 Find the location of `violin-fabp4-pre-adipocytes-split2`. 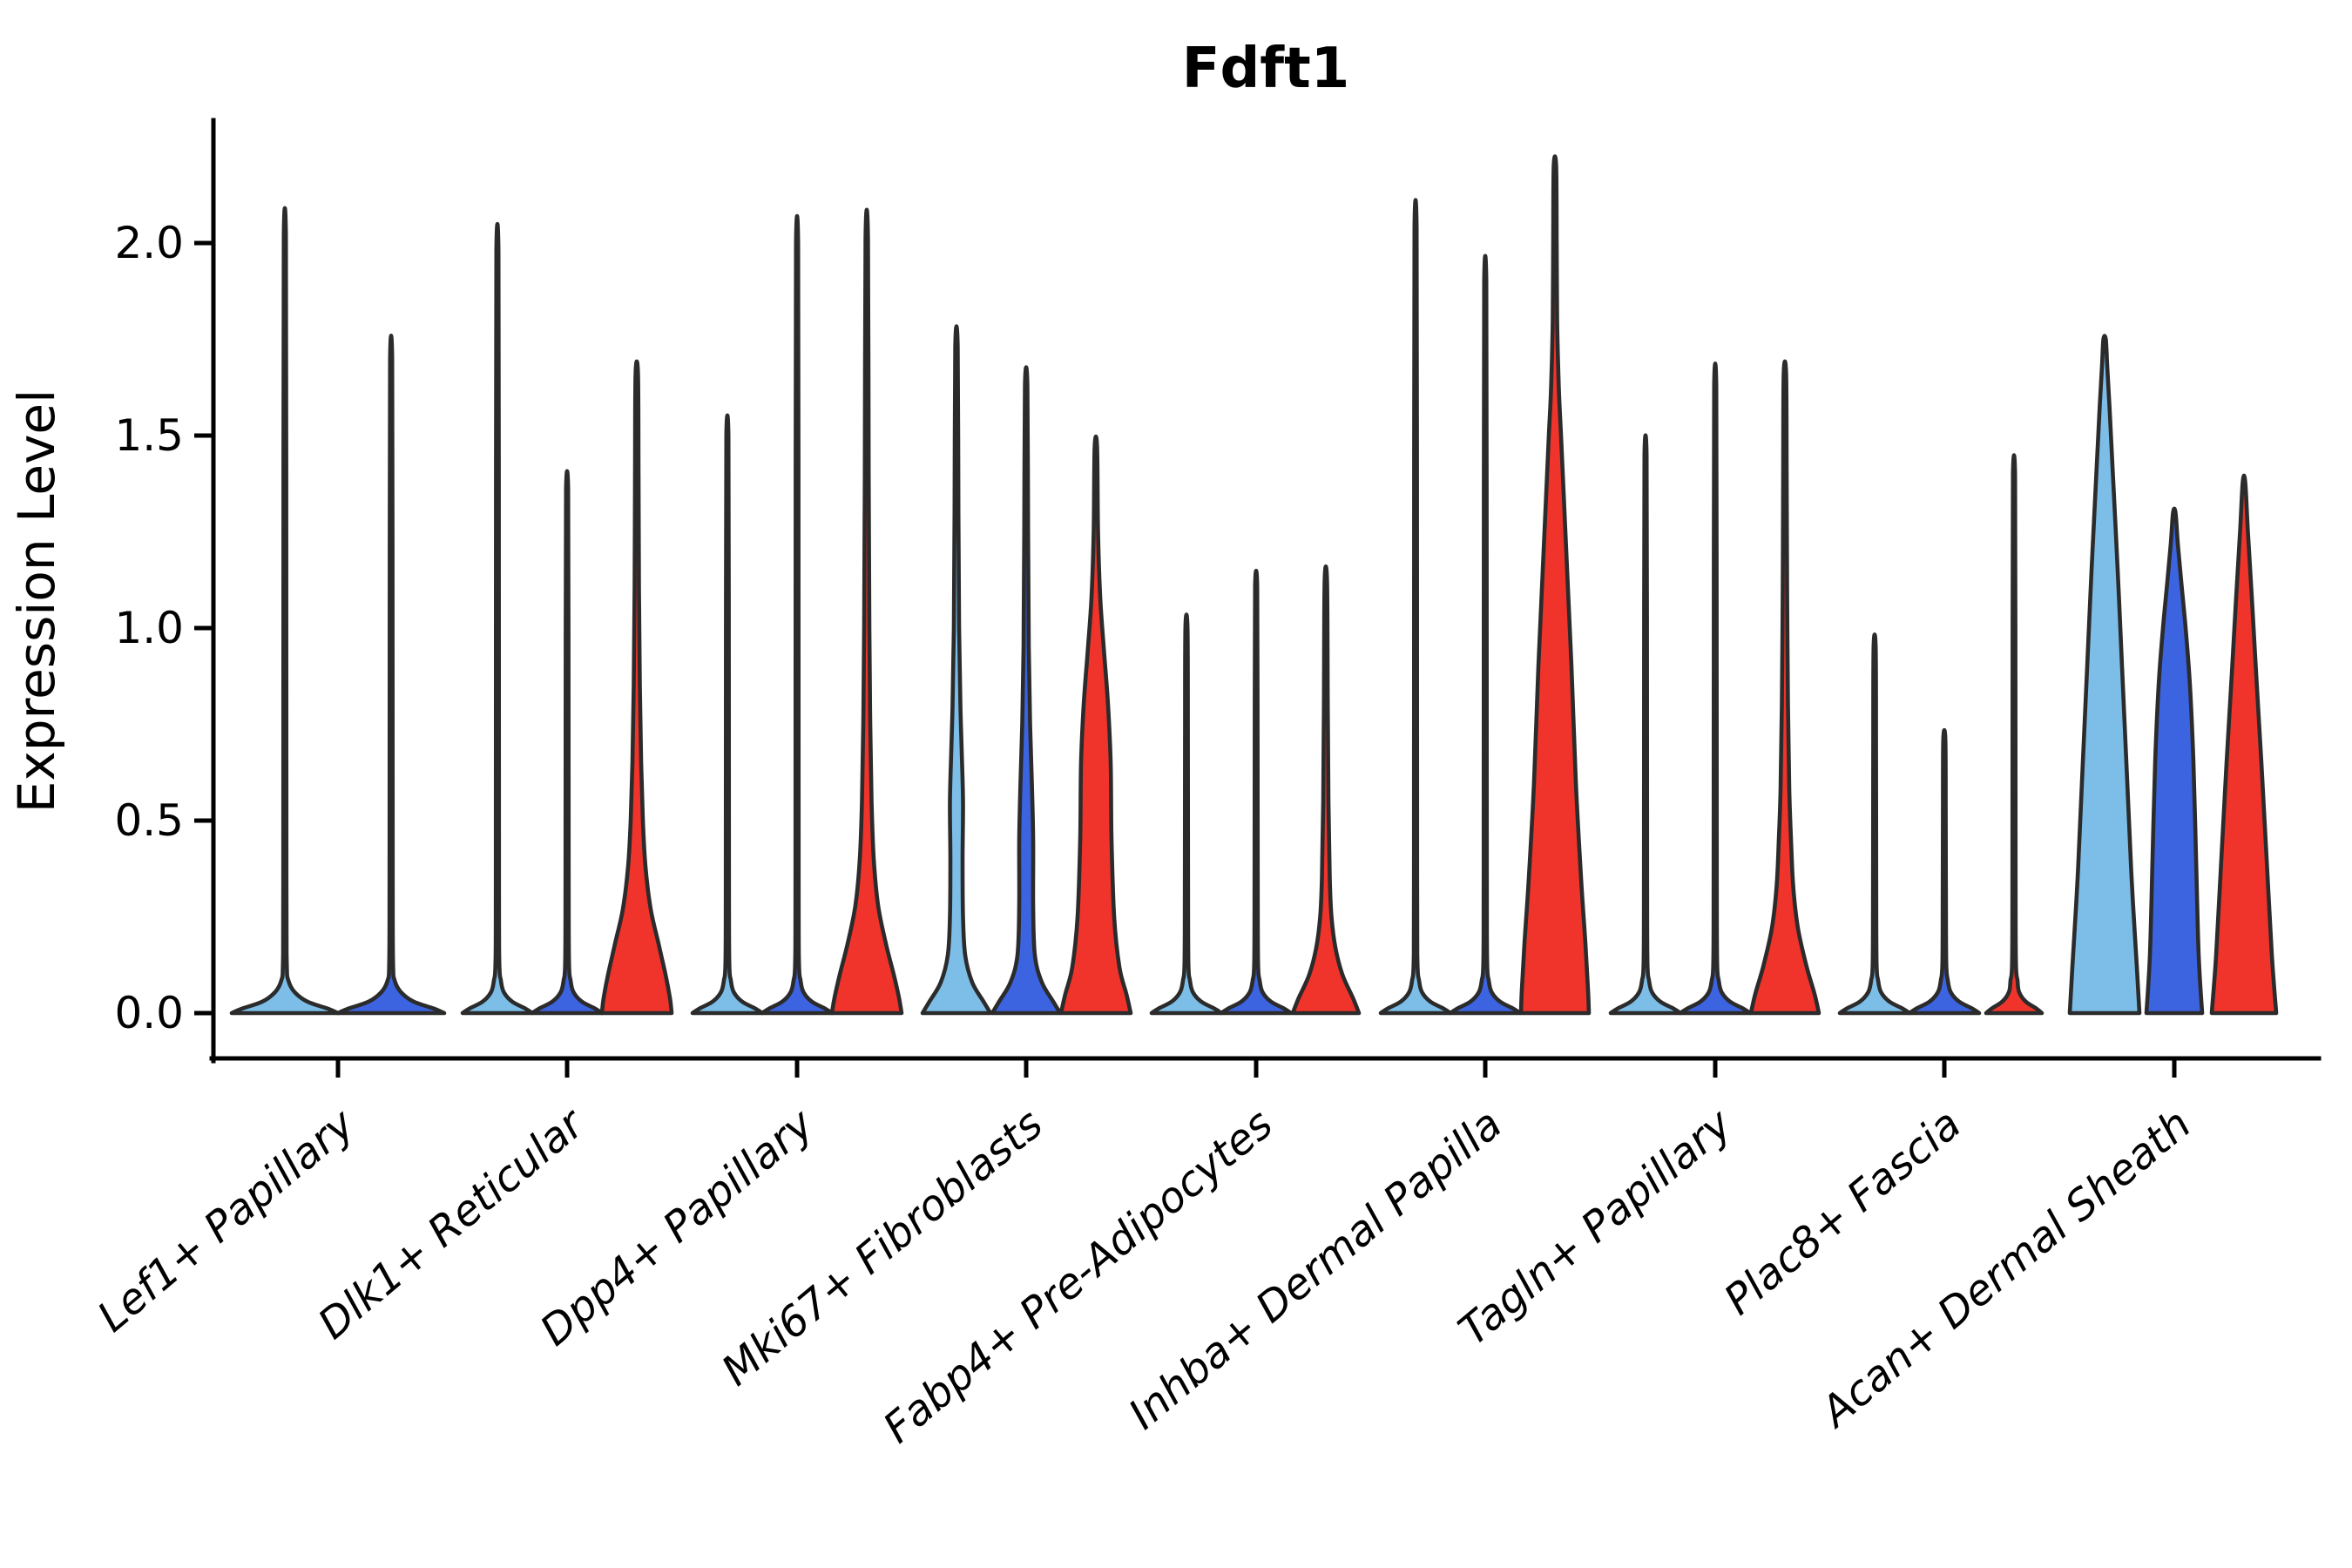

violin-fabp4-pre-adipocytes-split2 is located at coordinates (1256, 792).